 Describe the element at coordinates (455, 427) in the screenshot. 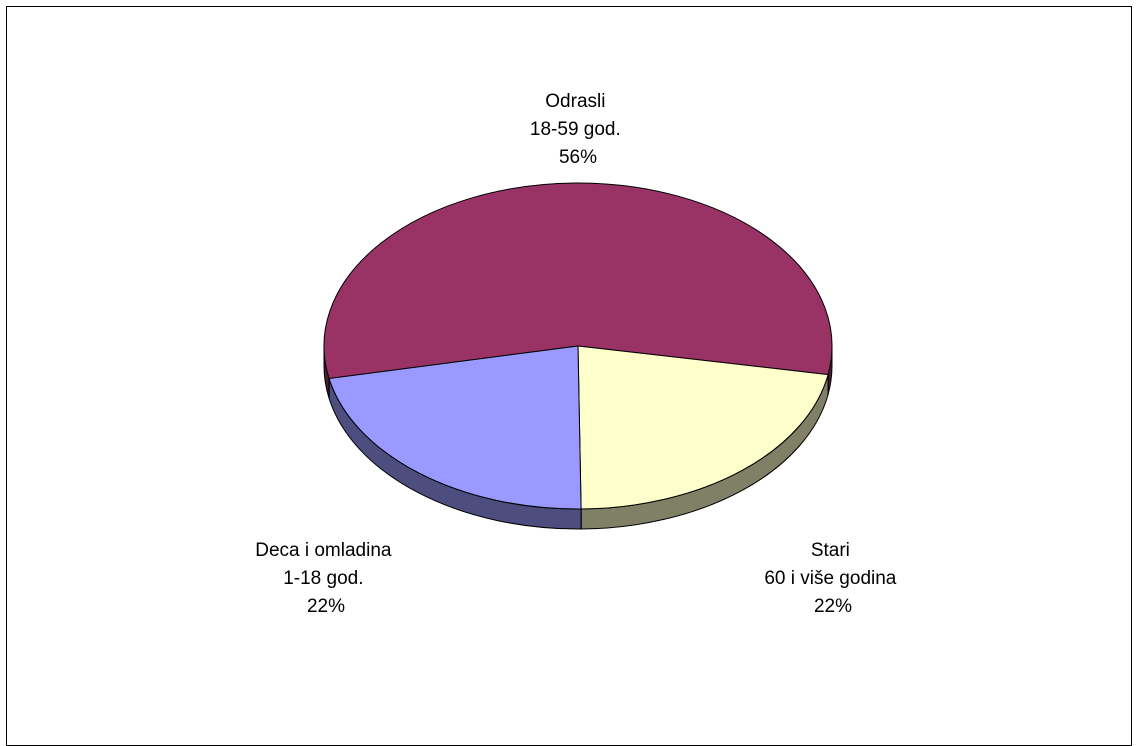

I see `pie-slice-deca-i-omladina` at that location.